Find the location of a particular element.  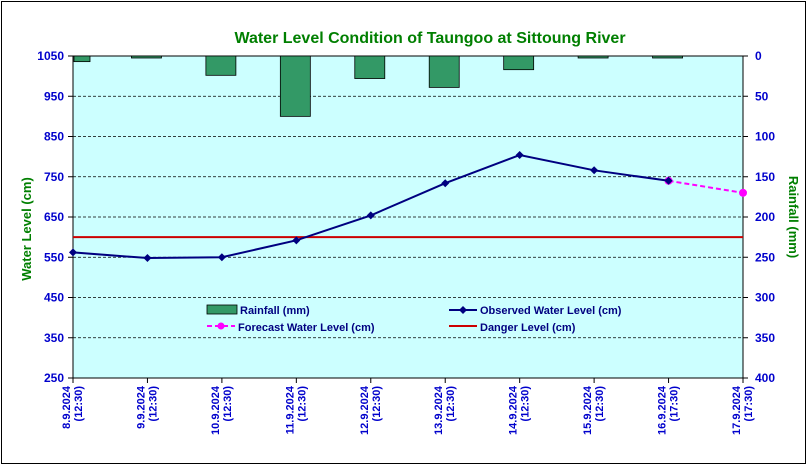

y-tick-label: 1050 is located at coordinates (50, 56).